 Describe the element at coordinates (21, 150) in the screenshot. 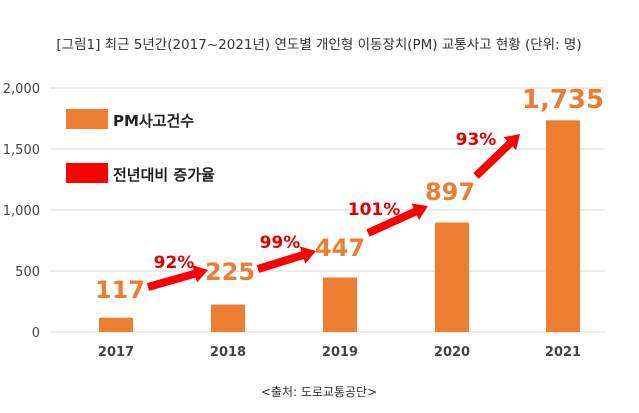

I see `y-tick-label: 1,500` at that location.